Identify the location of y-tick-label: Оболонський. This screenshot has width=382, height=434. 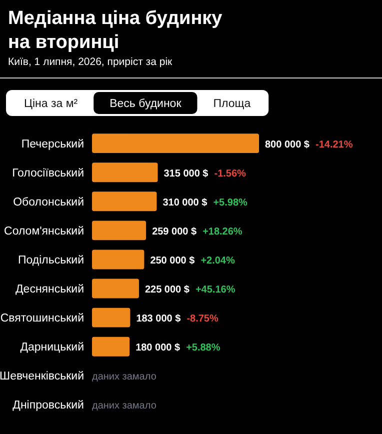
(48, 202).